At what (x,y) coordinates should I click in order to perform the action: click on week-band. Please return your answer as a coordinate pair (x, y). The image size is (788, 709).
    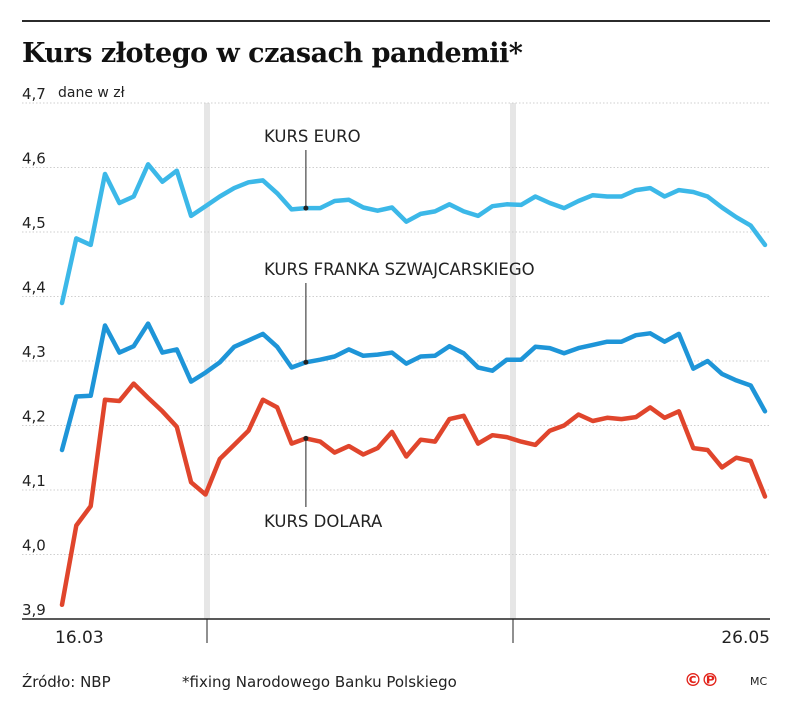
    Looking at the image, I should click on (207, 361).